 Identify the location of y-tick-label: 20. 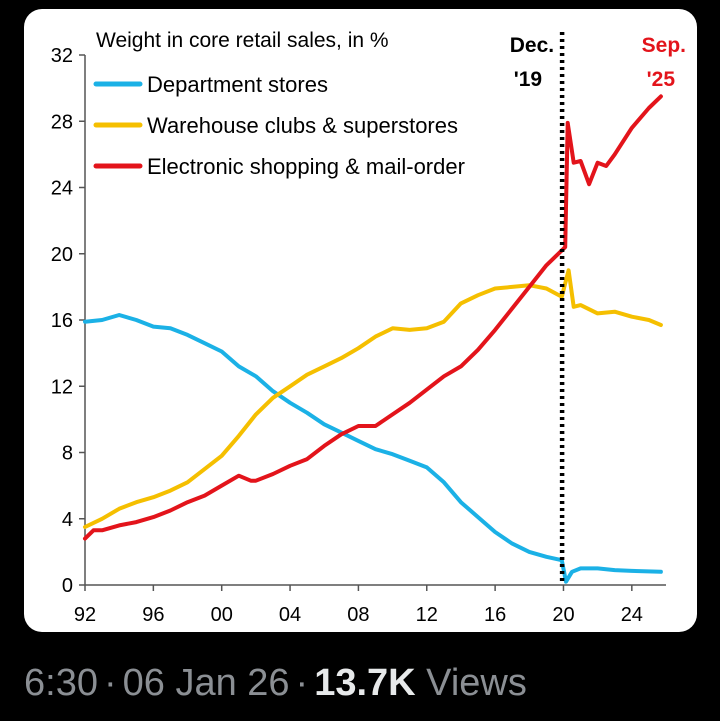
(62, 255).